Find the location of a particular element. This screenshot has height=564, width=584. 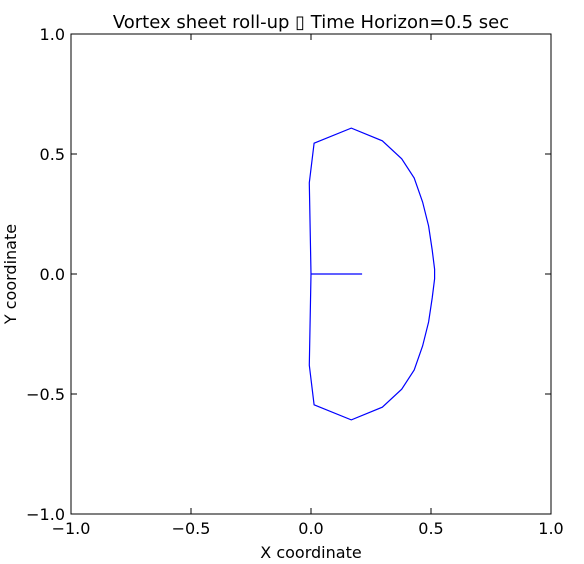

y-tick-label: 0.5 is located at coordinates (52, 154).